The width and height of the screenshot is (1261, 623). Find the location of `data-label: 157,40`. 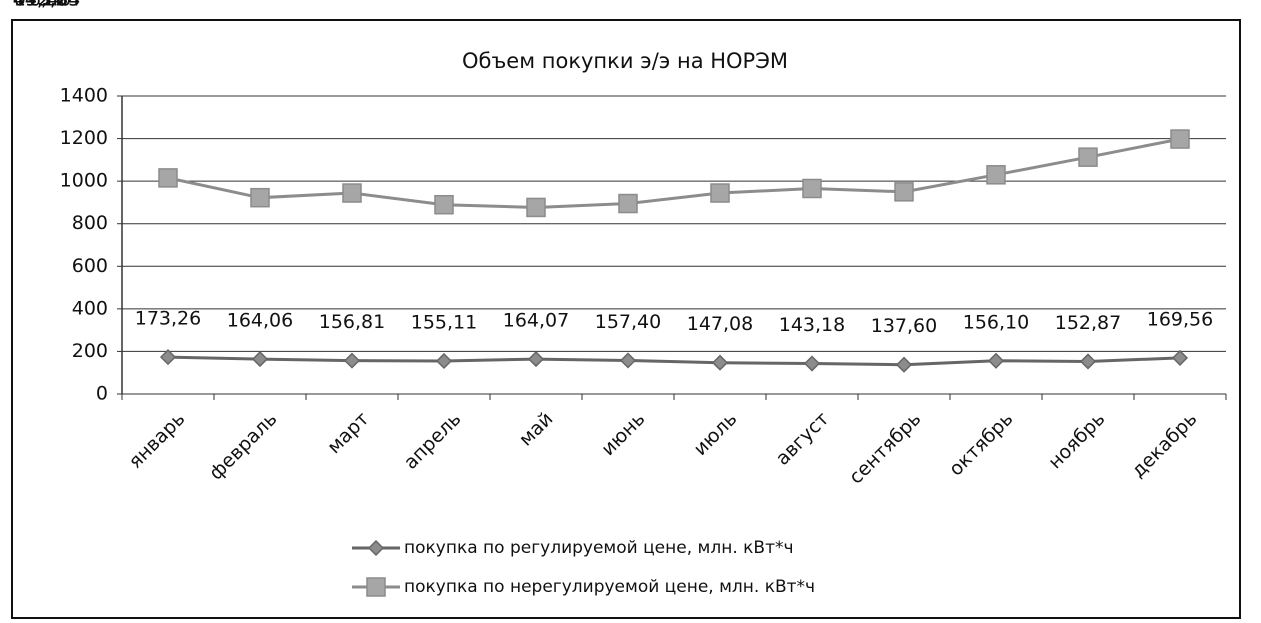

data-label: 157,40 is located at coordinates (628, 322).